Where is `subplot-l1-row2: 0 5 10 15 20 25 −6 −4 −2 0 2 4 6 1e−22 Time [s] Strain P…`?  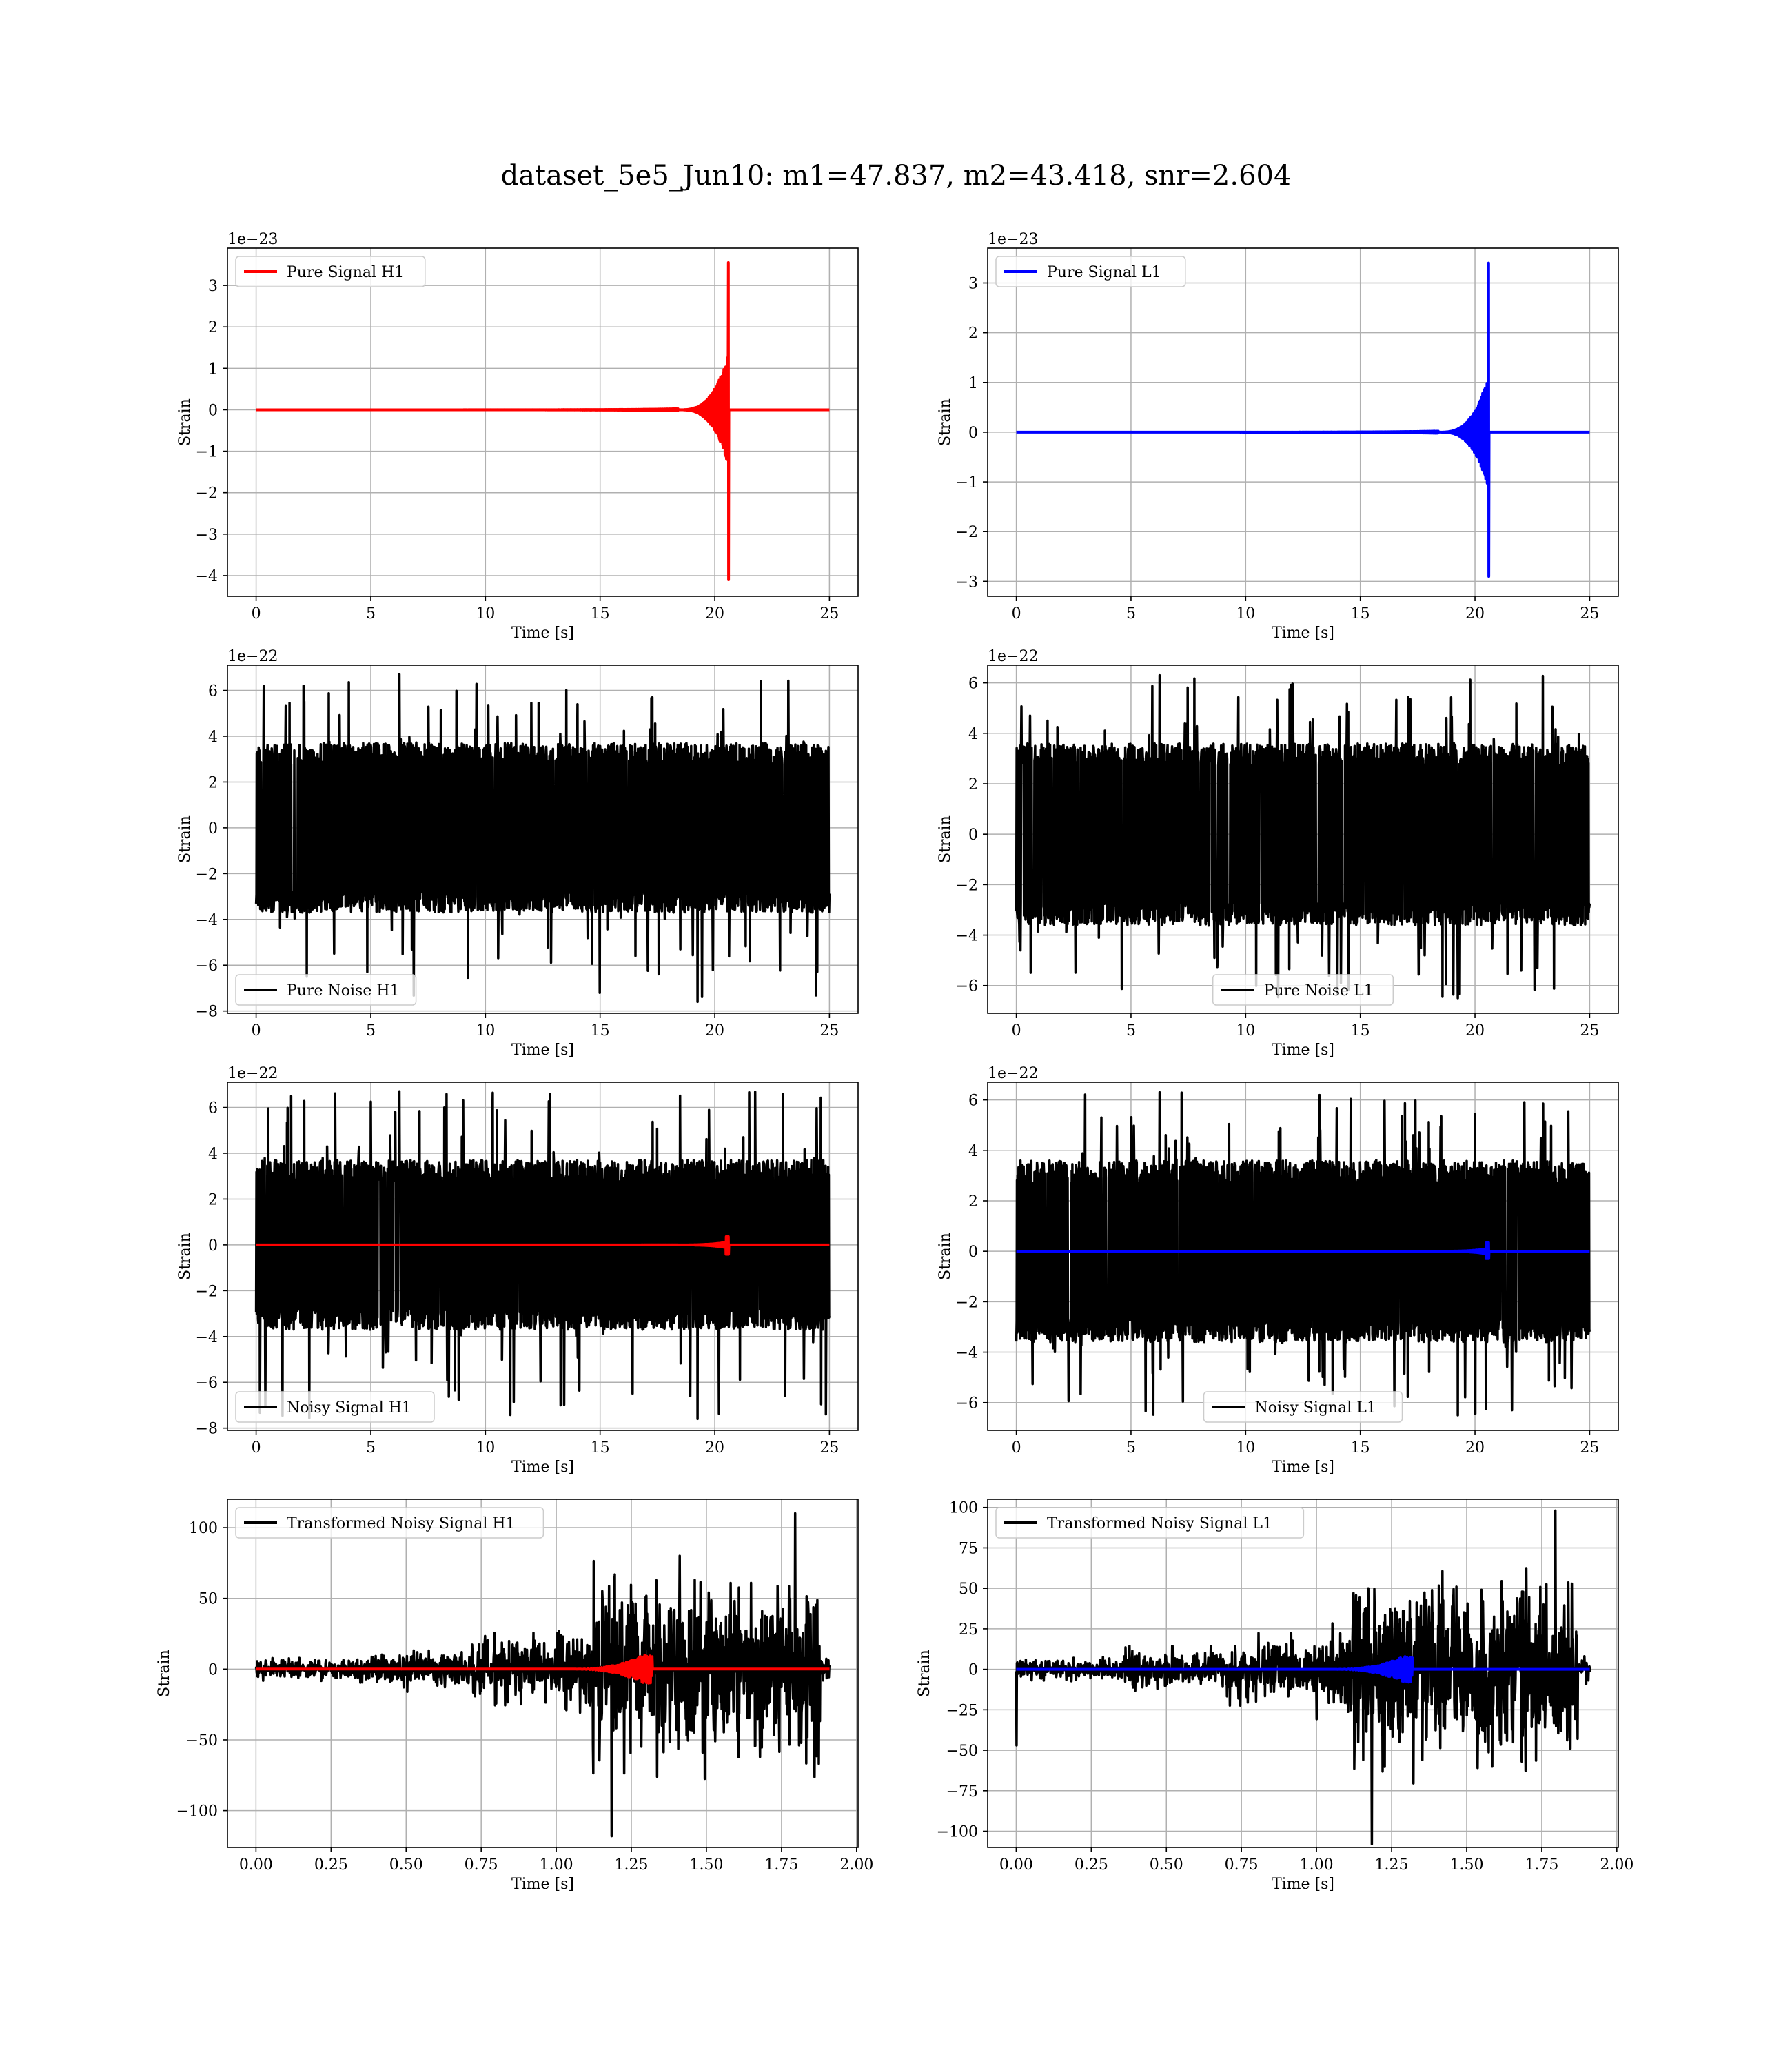
subplot-l1-row2: 0 5 10 15 20 25 −6 −4 −2 0 2 4 6 1e−22 Time [s] Strain P… is located at coordinates (1278, 853).